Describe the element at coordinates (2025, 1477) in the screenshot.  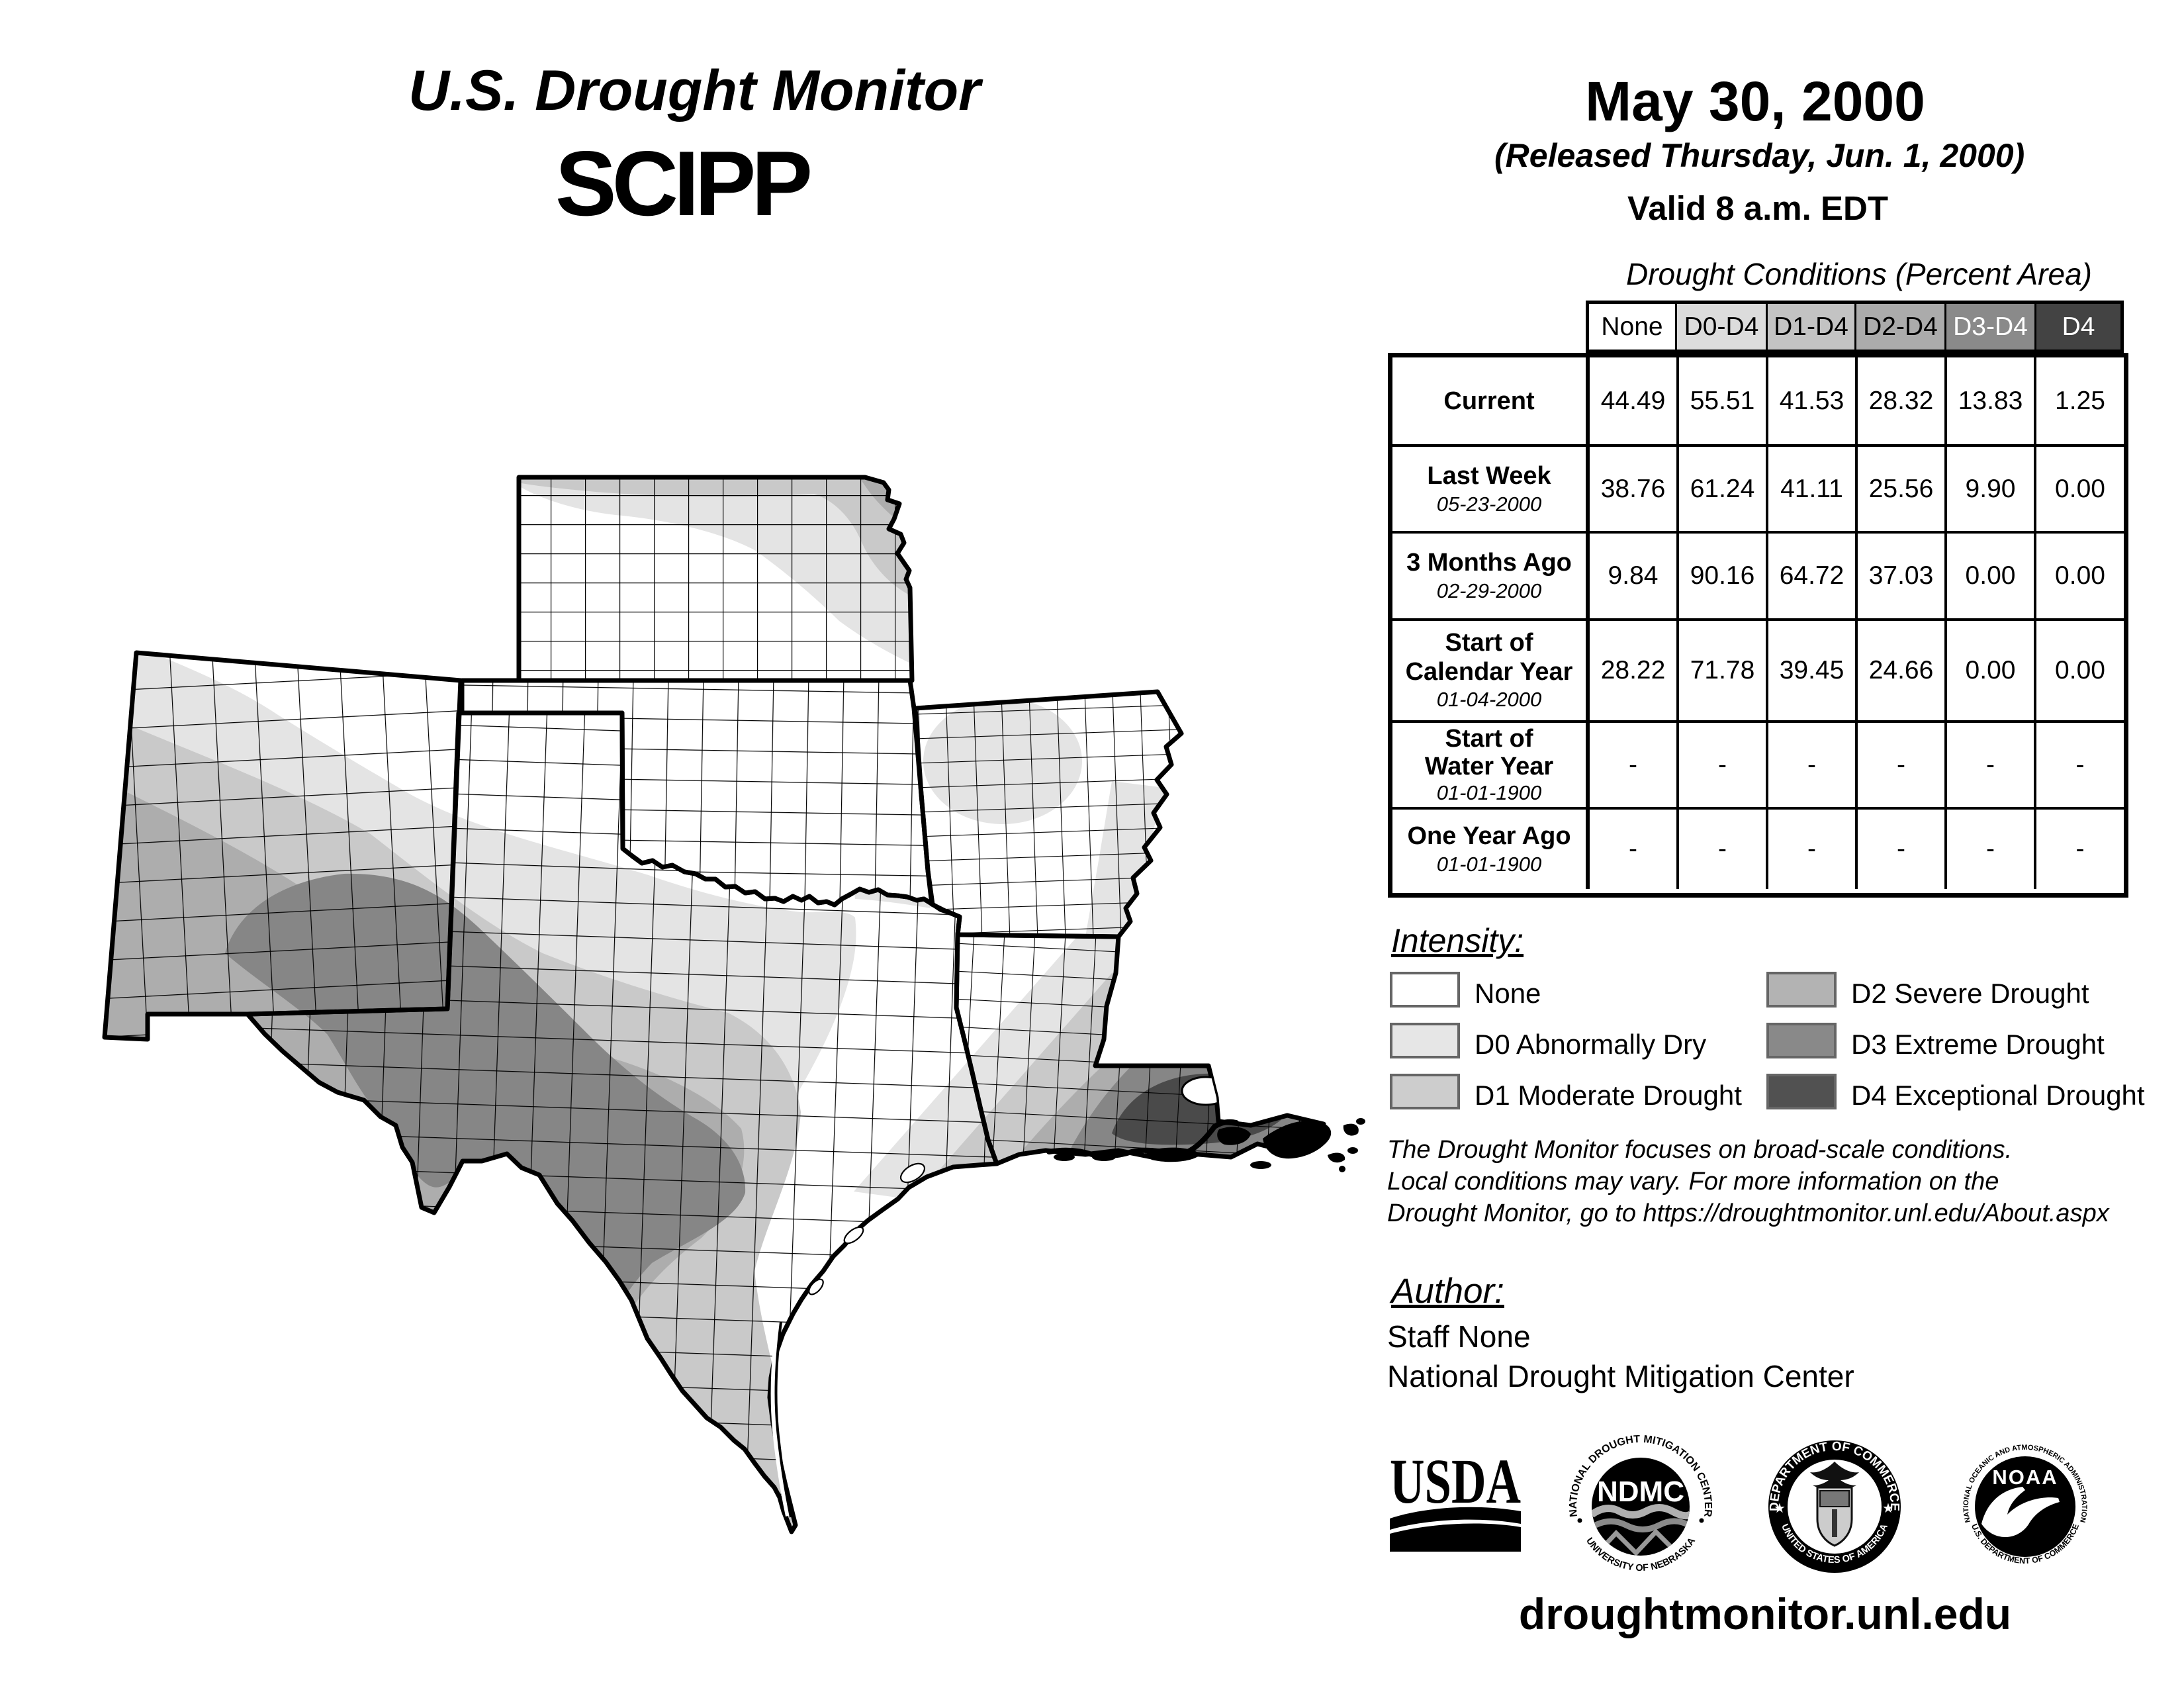
I see `svg-text: NOAA` at that location.